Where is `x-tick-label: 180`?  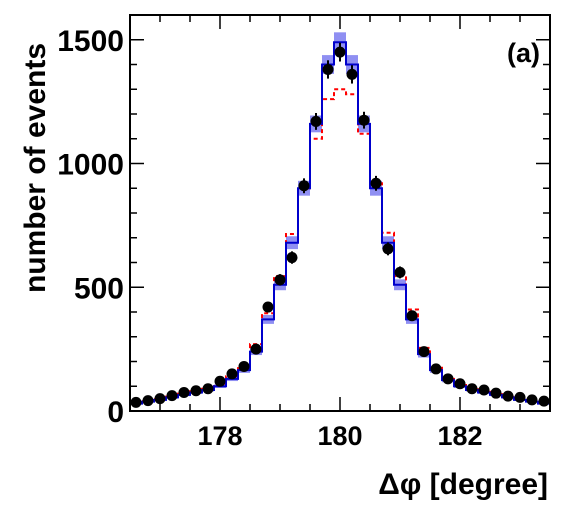
x-tick-label: 180 is located at coordinates (339, 436).